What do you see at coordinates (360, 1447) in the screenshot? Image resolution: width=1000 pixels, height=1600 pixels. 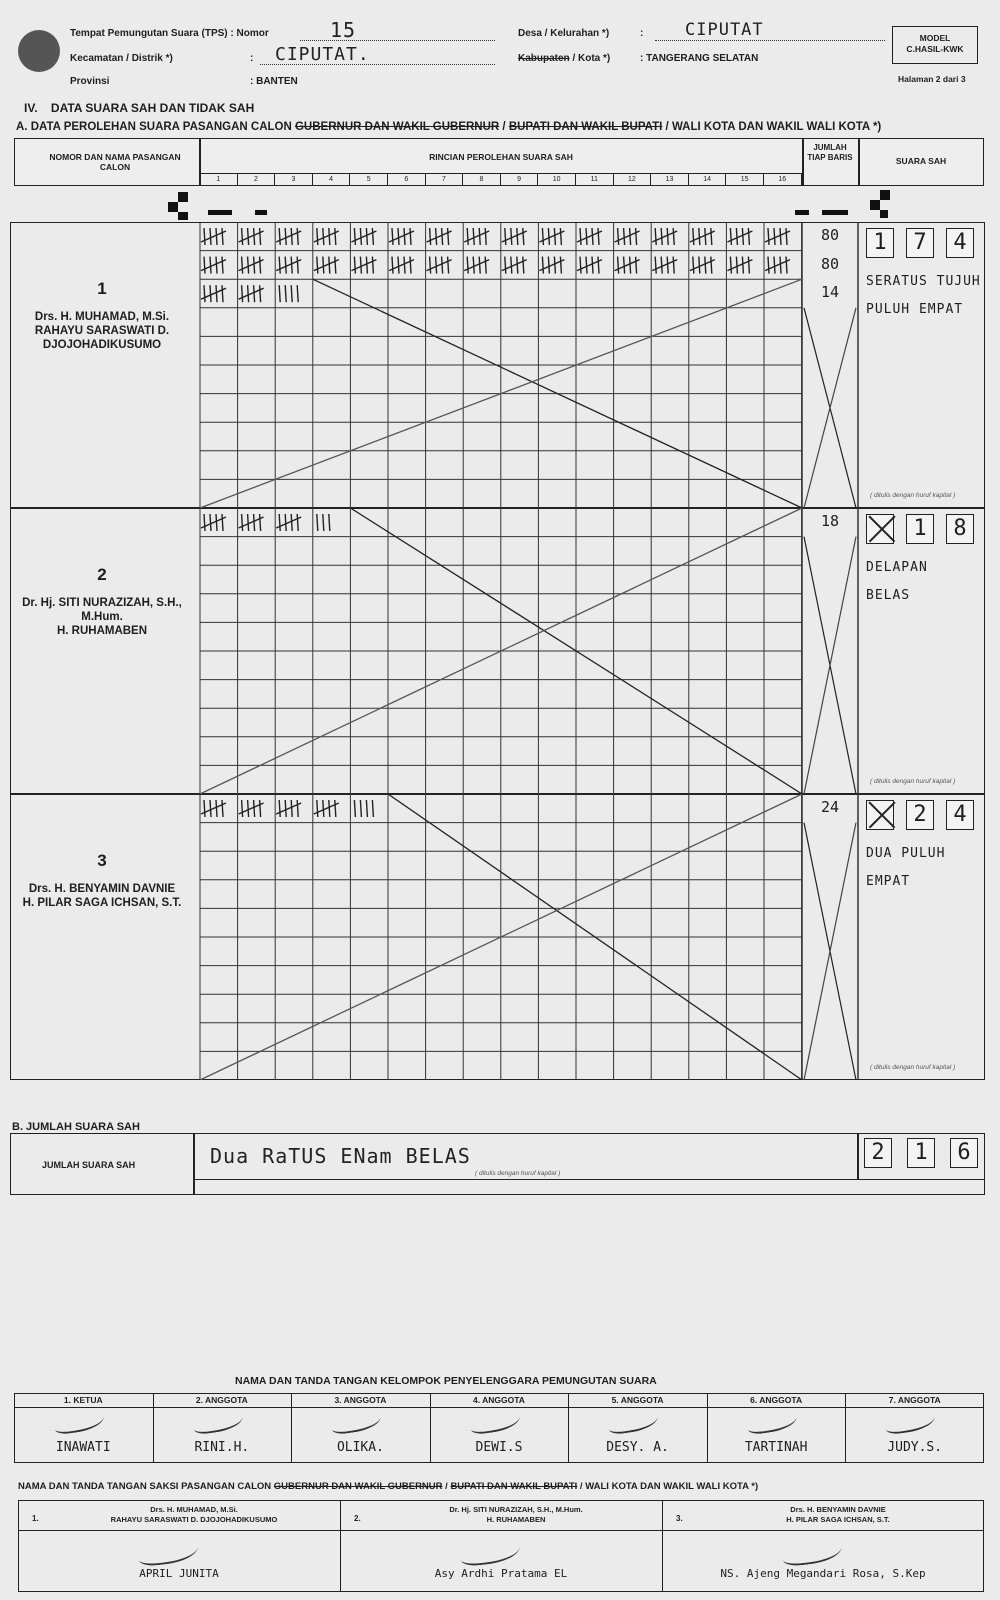 I see `kpps-name: OLIKA.` at bounding box center [360, 1447].